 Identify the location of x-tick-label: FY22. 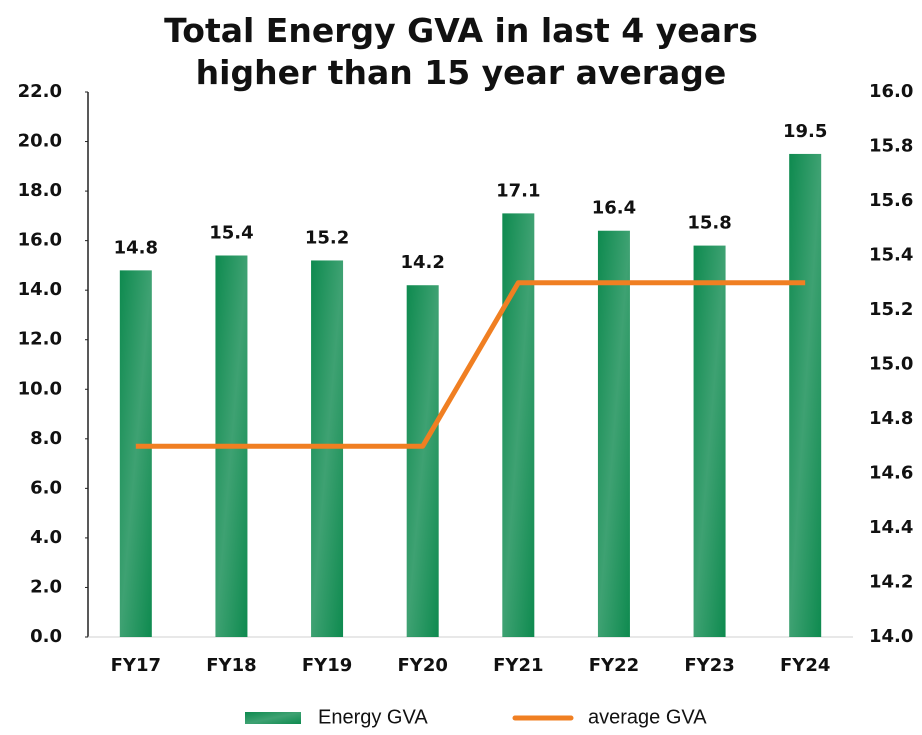
(614, 665).